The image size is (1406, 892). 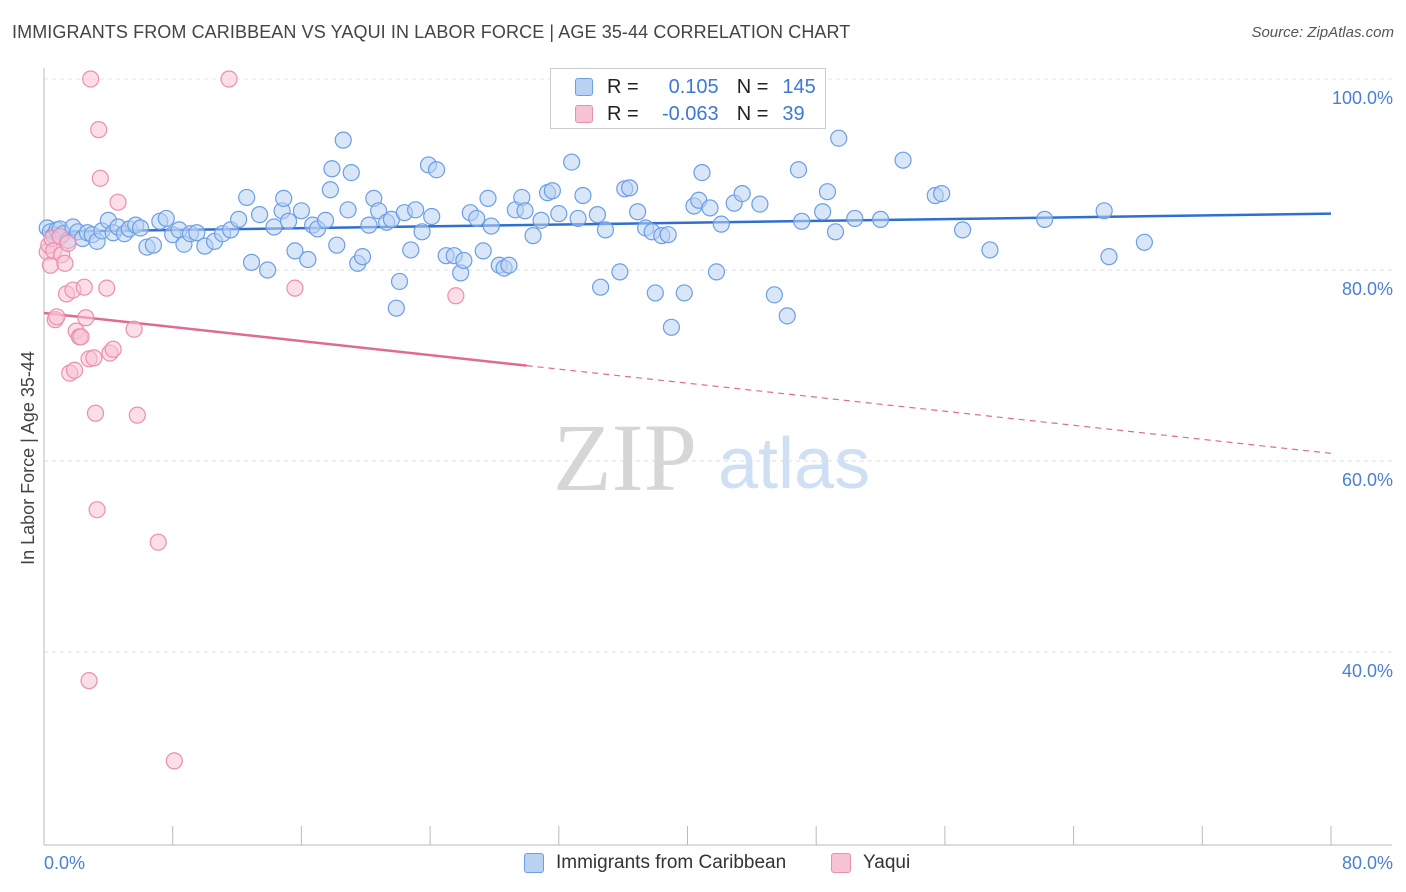 I want to click on legend-row-caribbean: R = 0.105 N = 145, so click(x=695, y=87).